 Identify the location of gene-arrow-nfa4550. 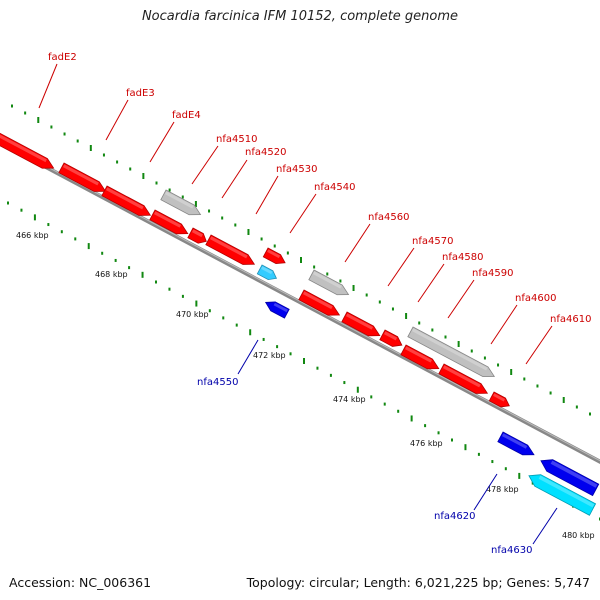
(276, 308).